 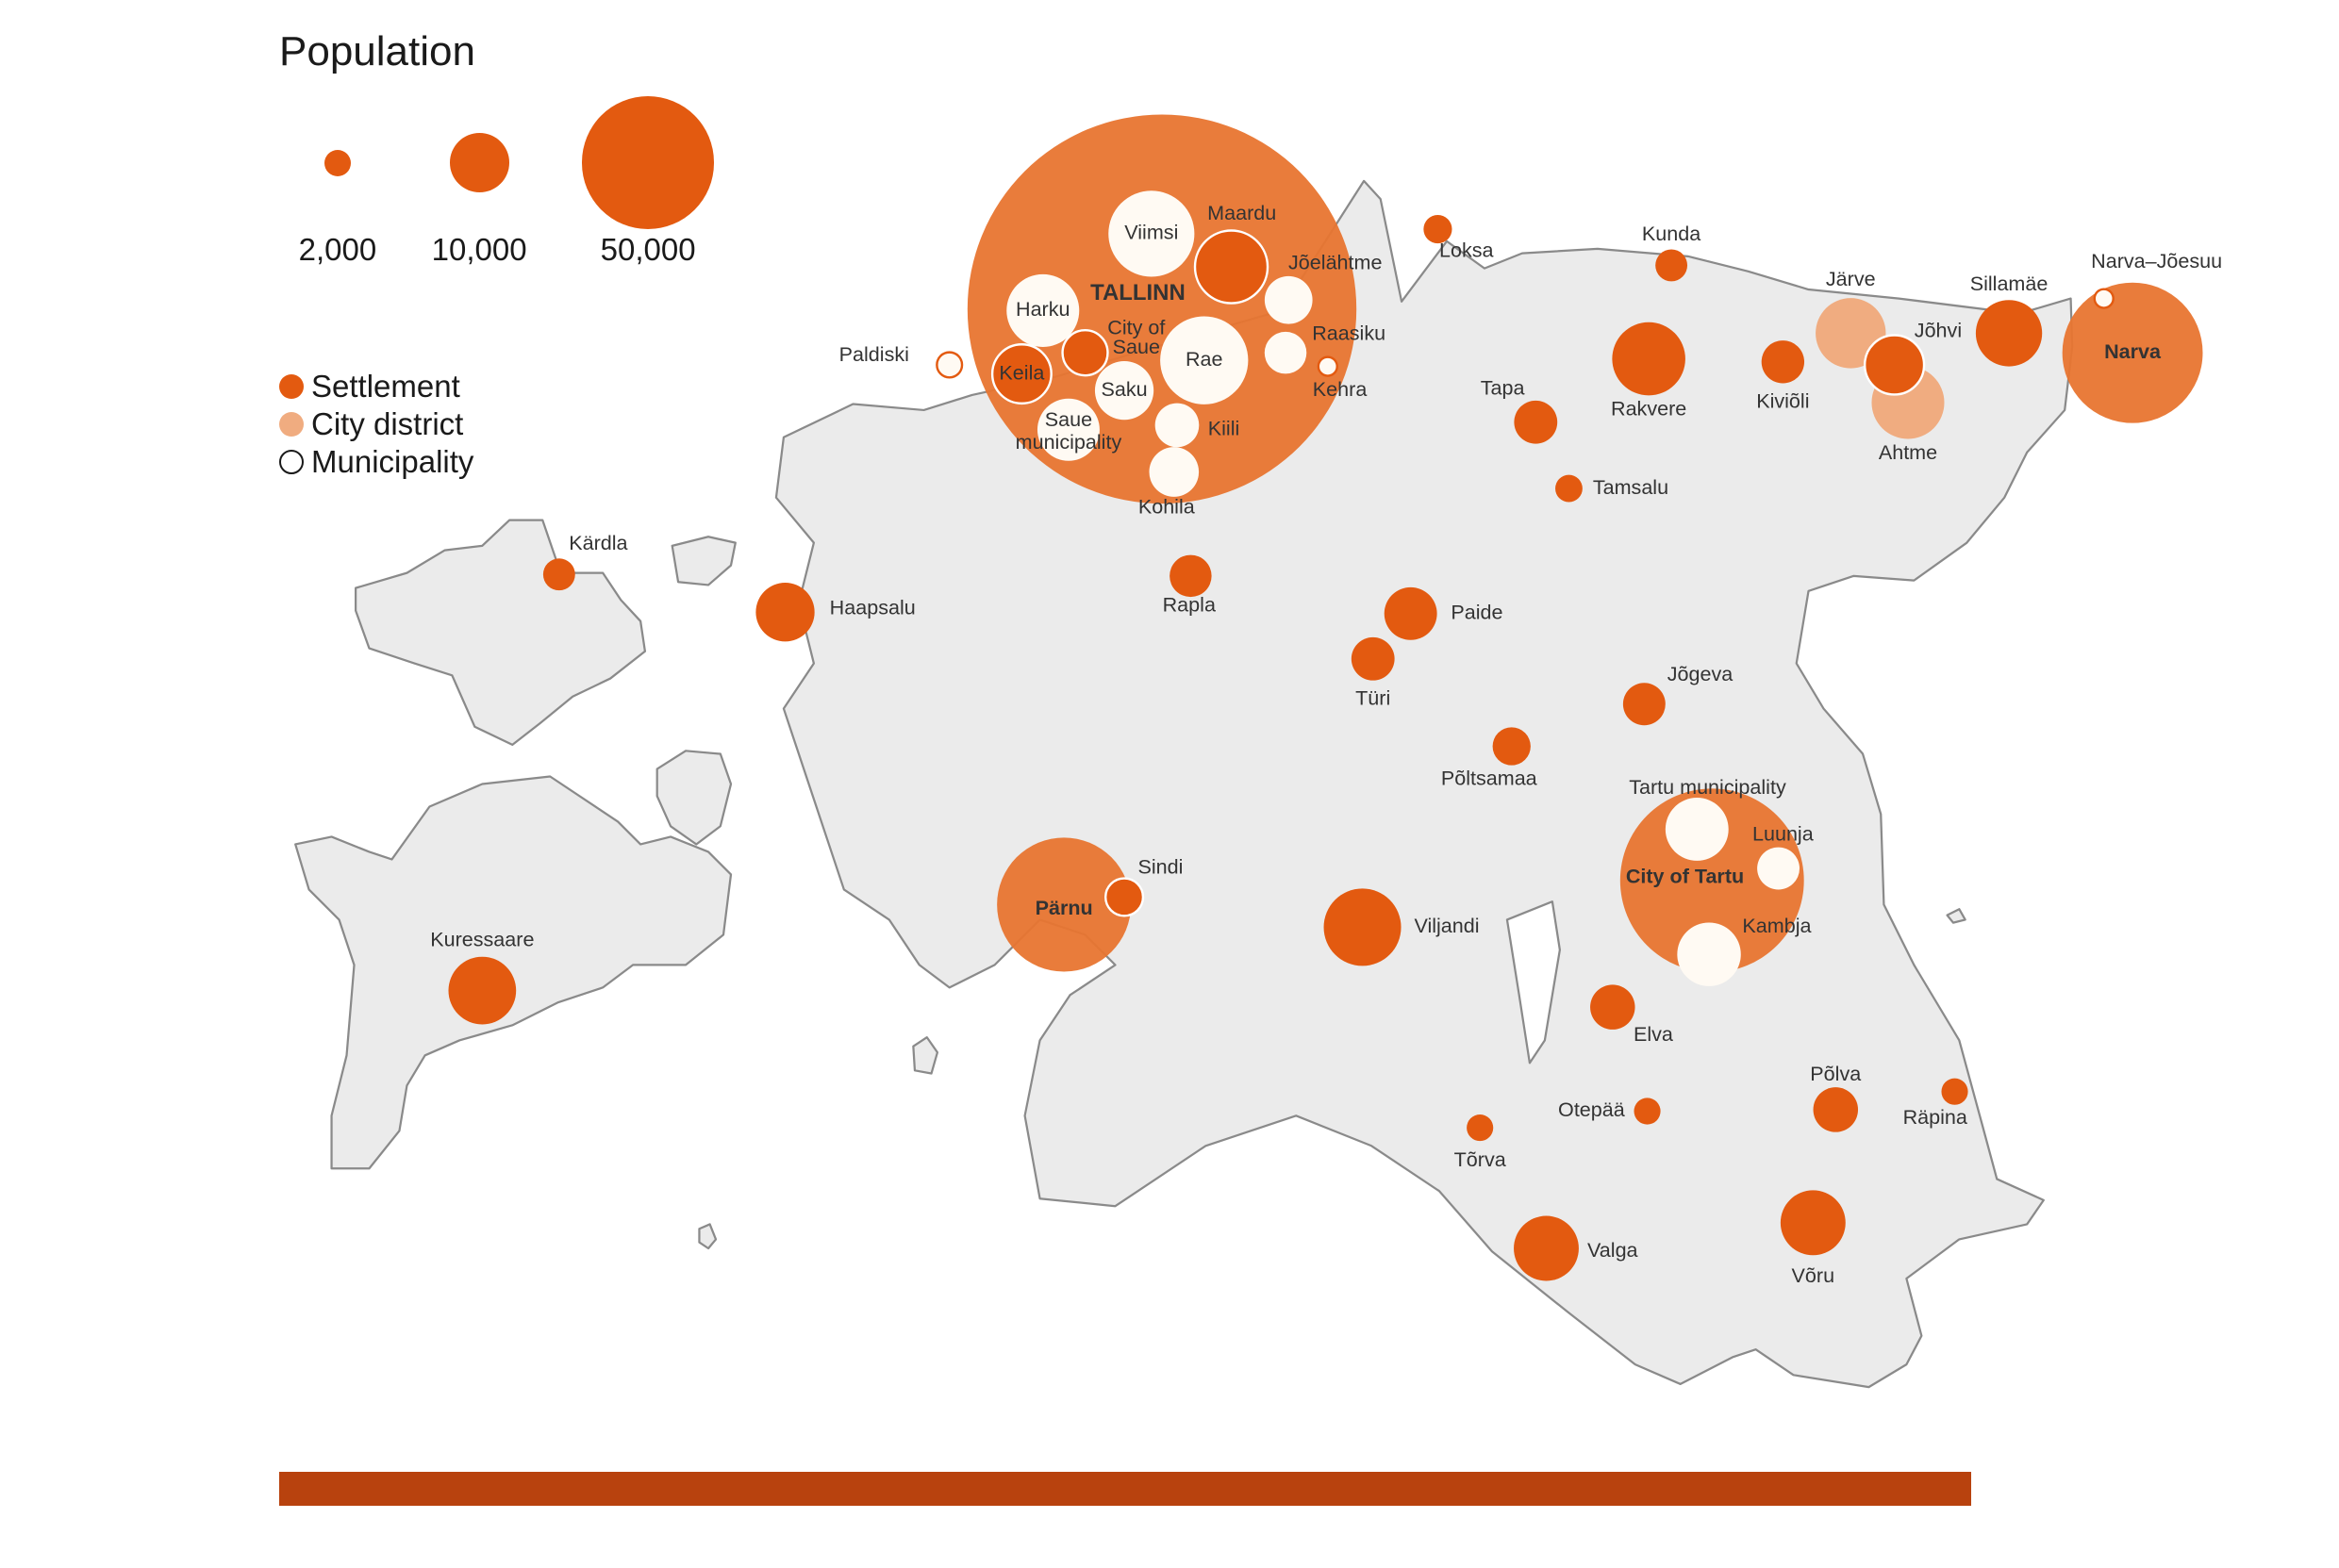 I want to click on marker-valga, so click(x=1546, y=1248).